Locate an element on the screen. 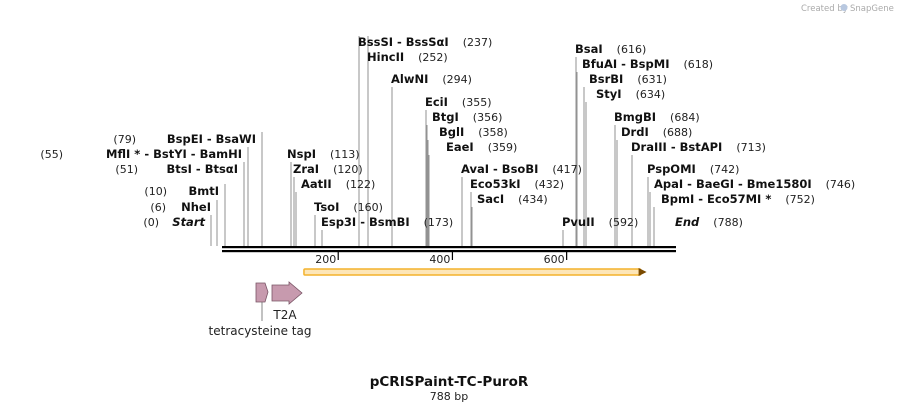 Image resolution: width=898 pixels, height=412 pixels. site-position: (618) is located at coordinates (698, 64).